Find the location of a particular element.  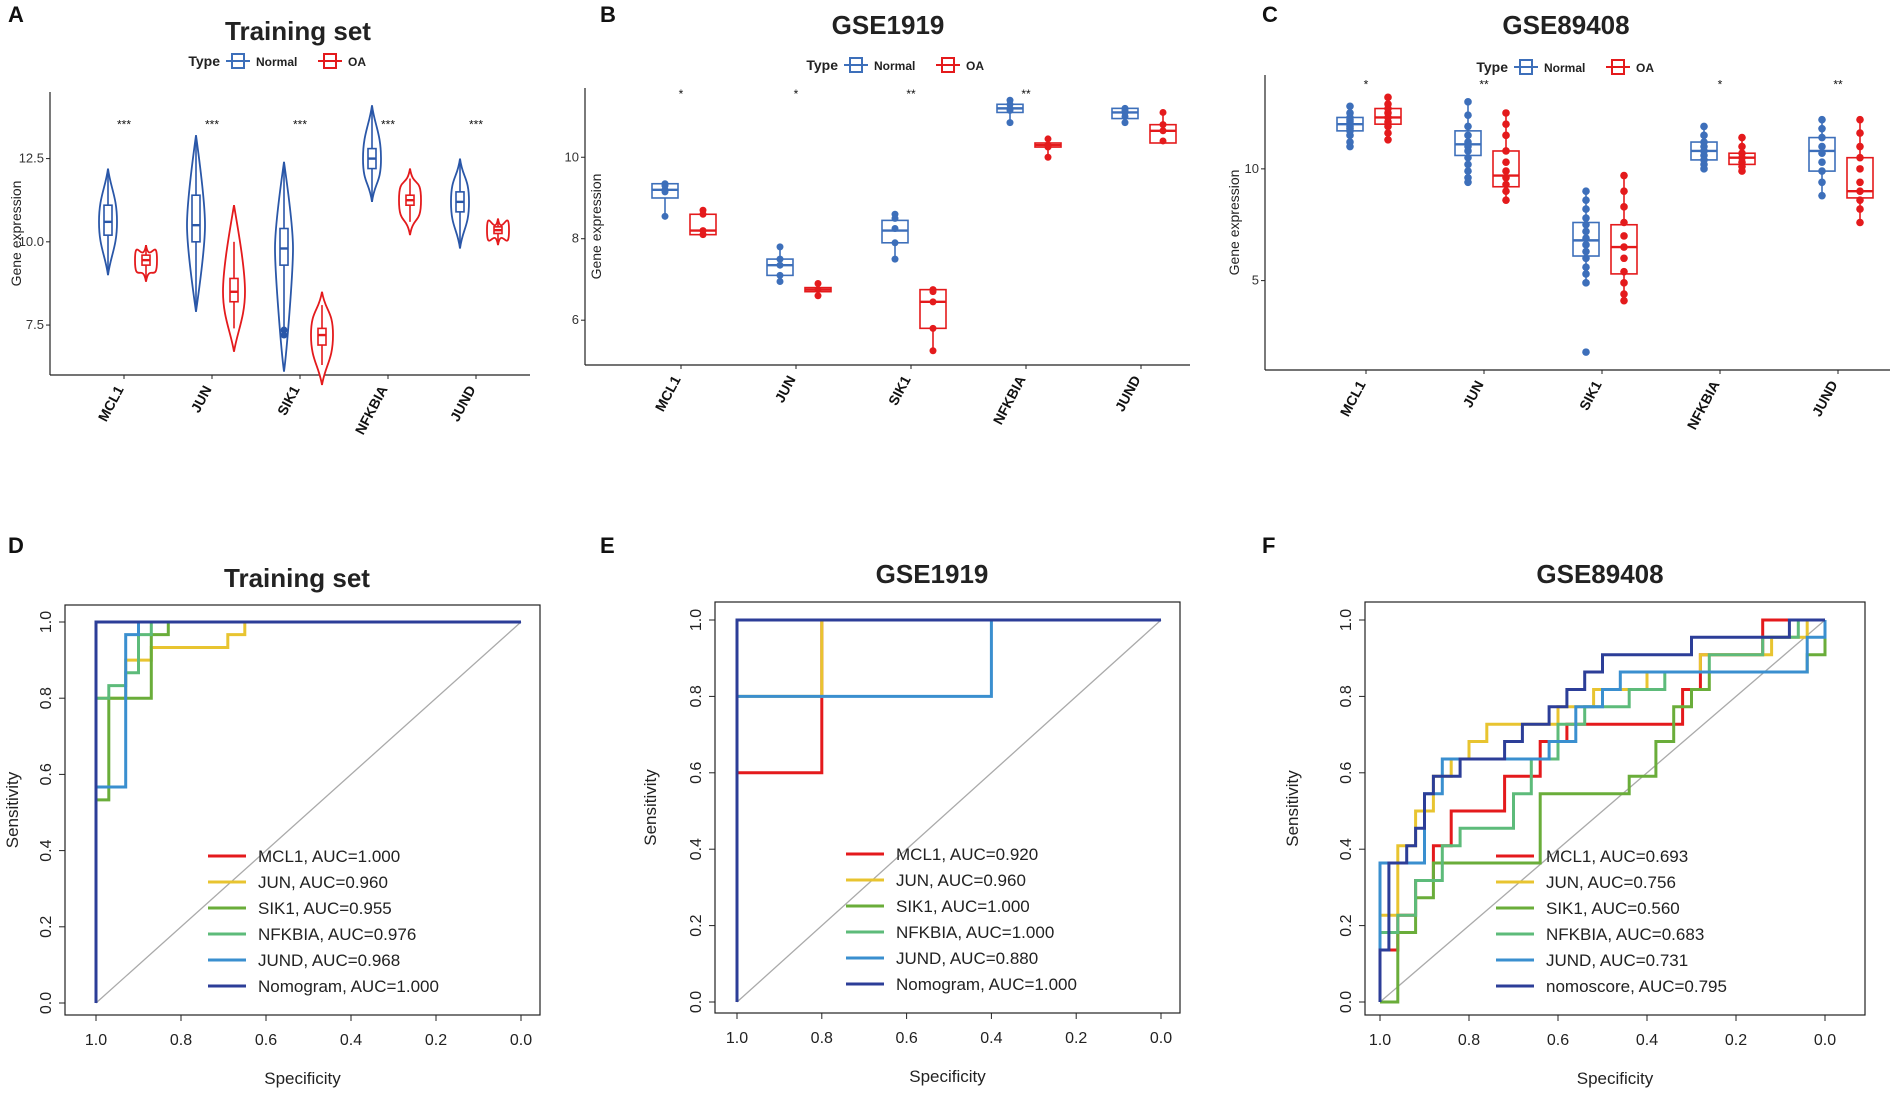

roc-curve-nomoscore is located at coordinates (1601, 810).